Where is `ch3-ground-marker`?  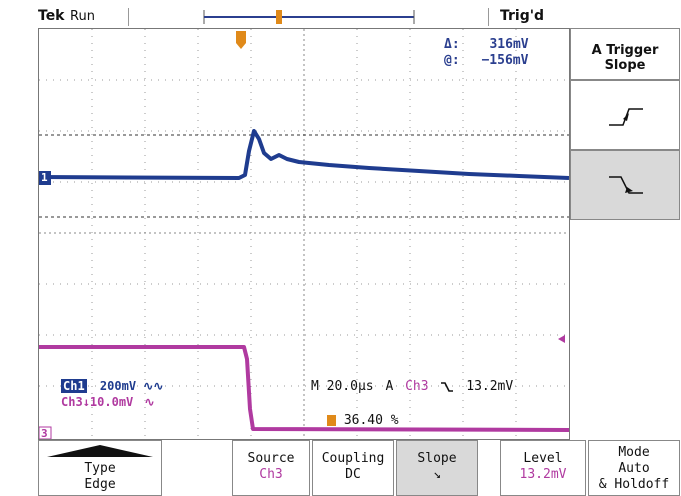 ch3-ground-marker is located at coordinates (45, 432).